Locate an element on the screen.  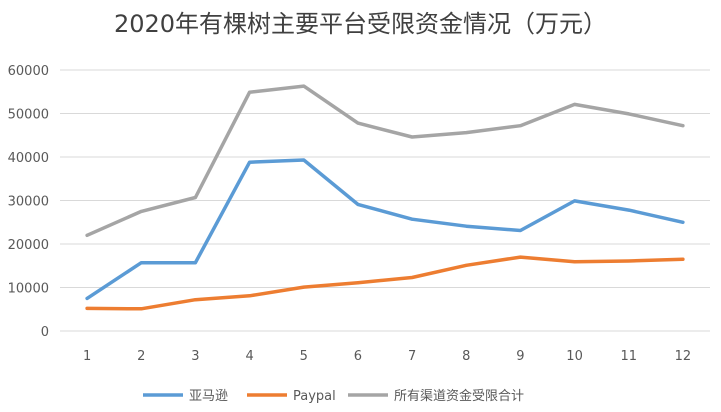
legend-label: 亚马逊 is located at coordinates (208, 396).